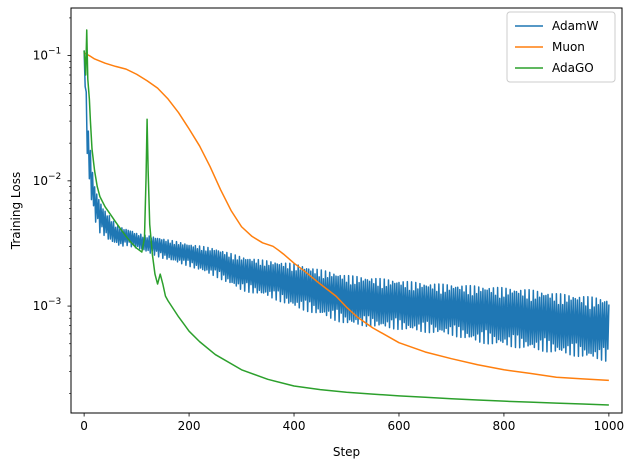  What do you see at coordinates (294, 426) in the screenshot?
I see `x-tick-label: 400` at bounding box center [294, 426].